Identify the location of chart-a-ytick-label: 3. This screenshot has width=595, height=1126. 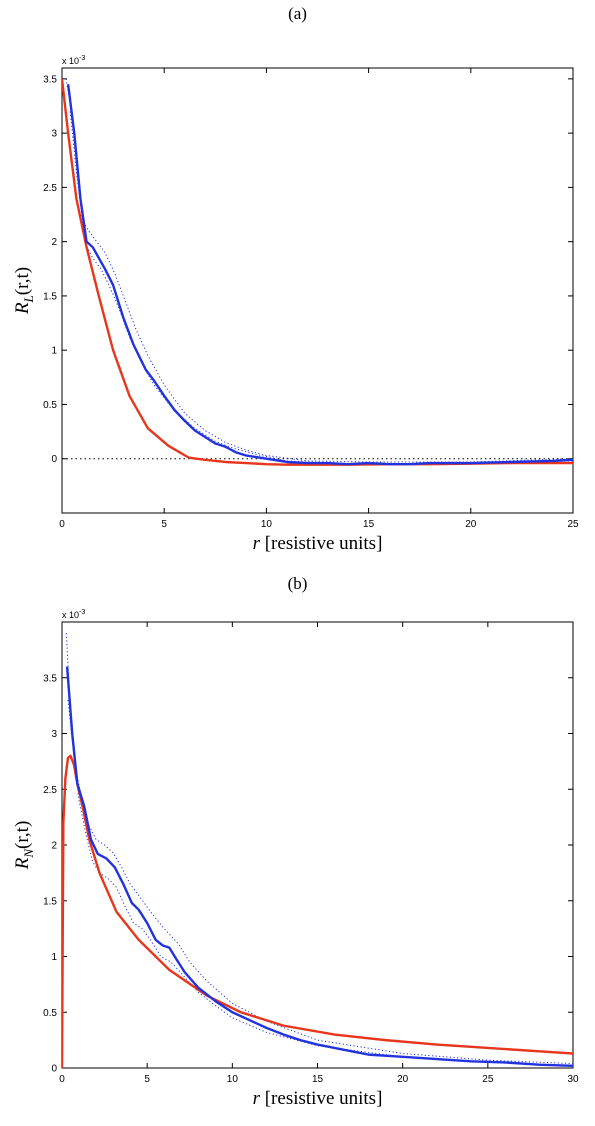
(54, 134).